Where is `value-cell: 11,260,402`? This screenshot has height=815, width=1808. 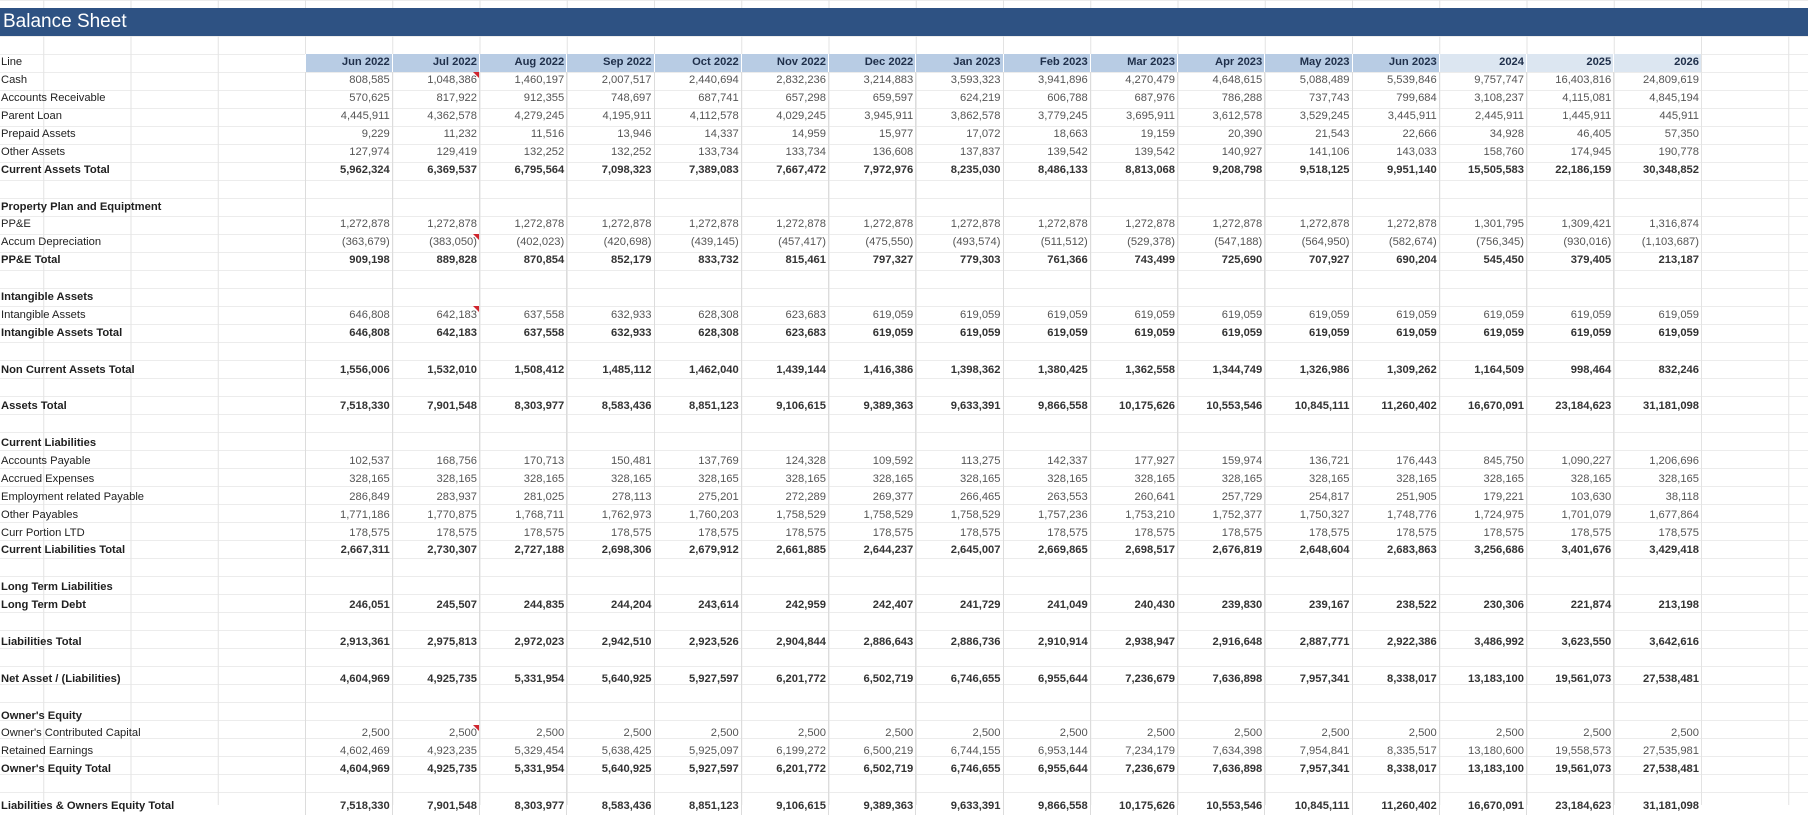 value-cell: 11,260,402 is located at coordinates (1395, 406).